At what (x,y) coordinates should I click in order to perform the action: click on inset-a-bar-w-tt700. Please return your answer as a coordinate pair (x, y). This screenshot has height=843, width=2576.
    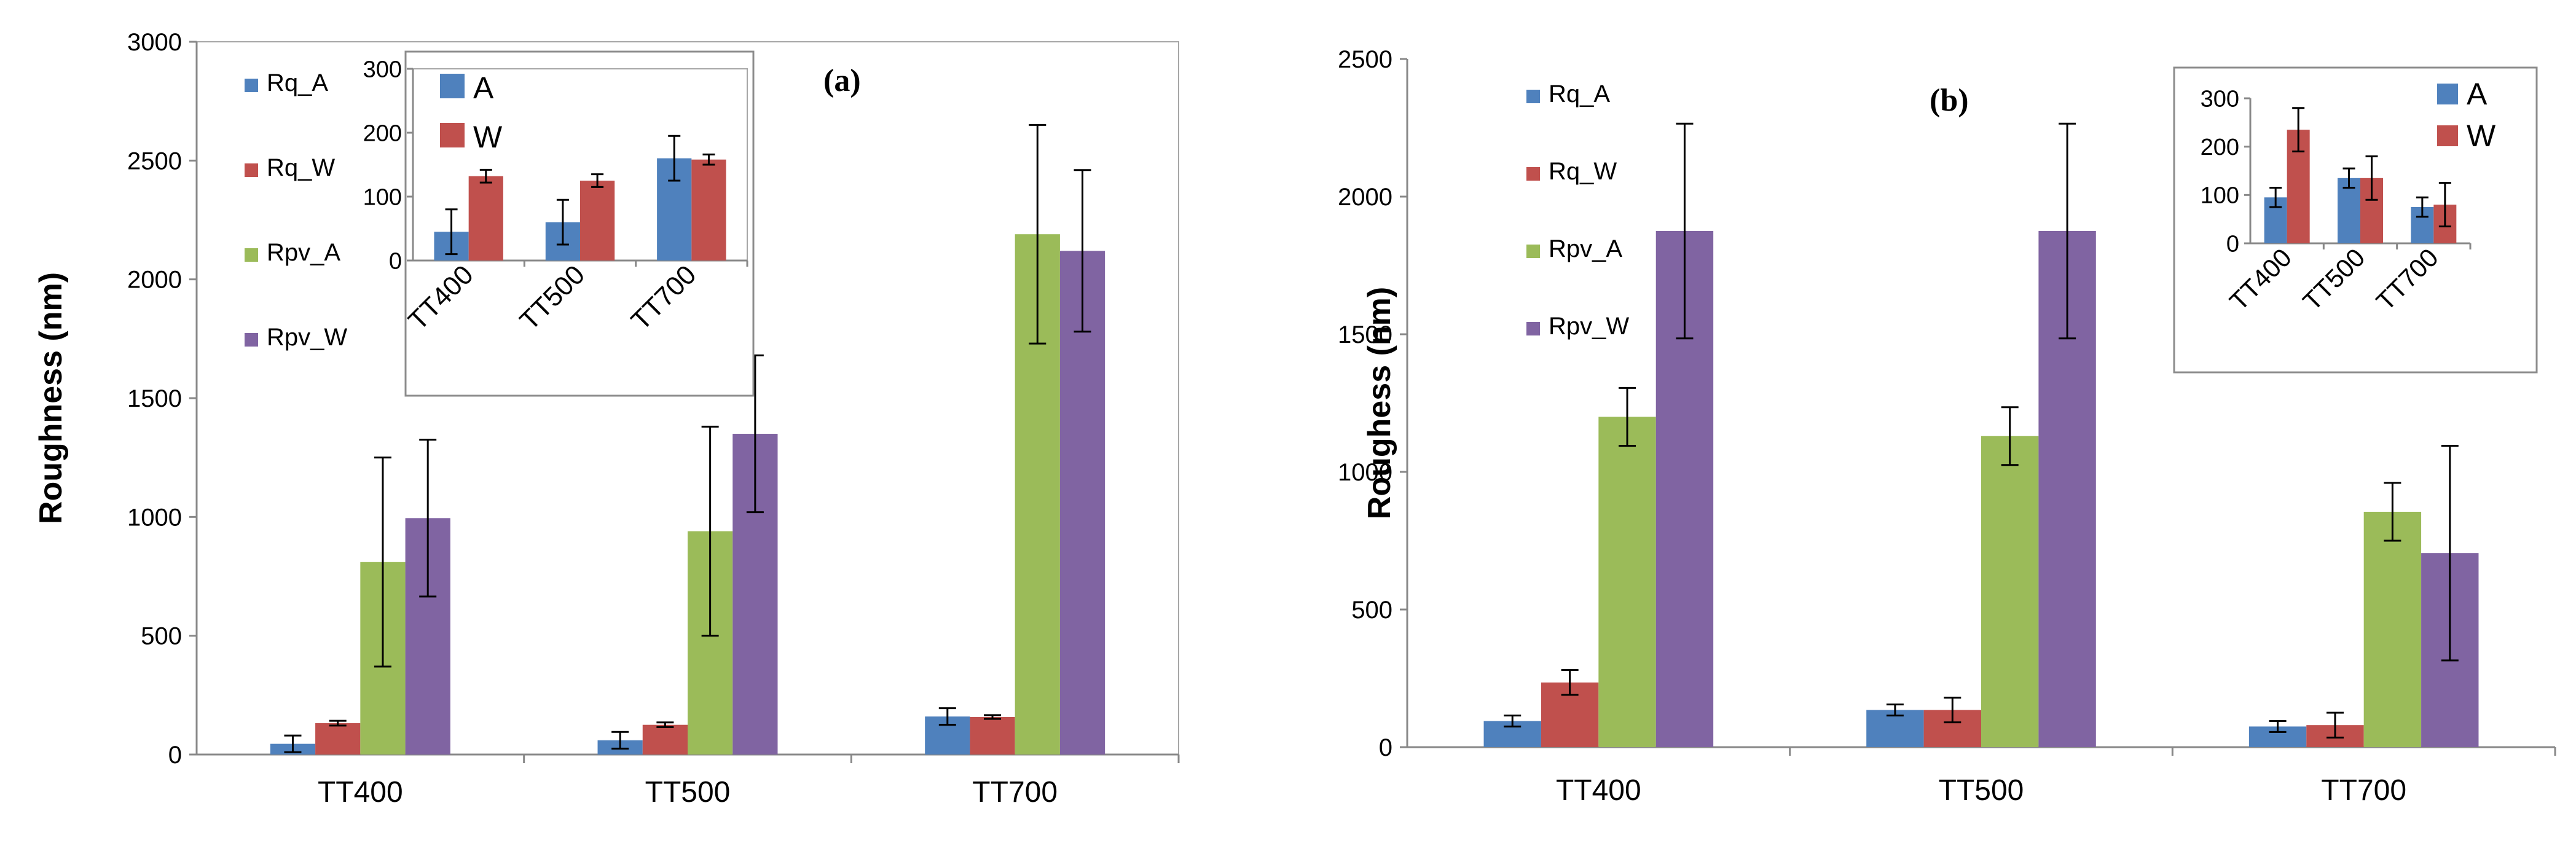
    Looking at the image, I should click on (708, 210).